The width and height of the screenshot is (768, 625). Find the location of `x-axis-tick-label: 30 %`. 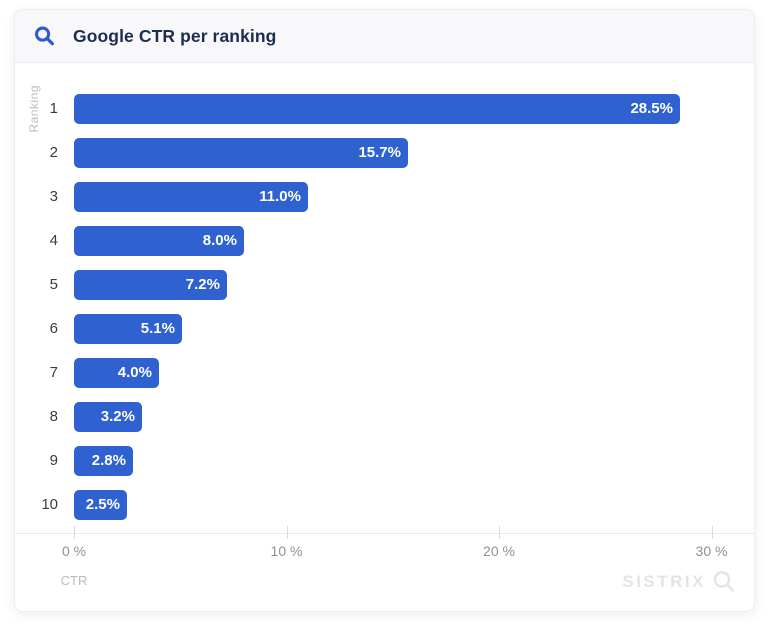

x-axis-tick-label: 30 % is located at coordinates (711, 551).